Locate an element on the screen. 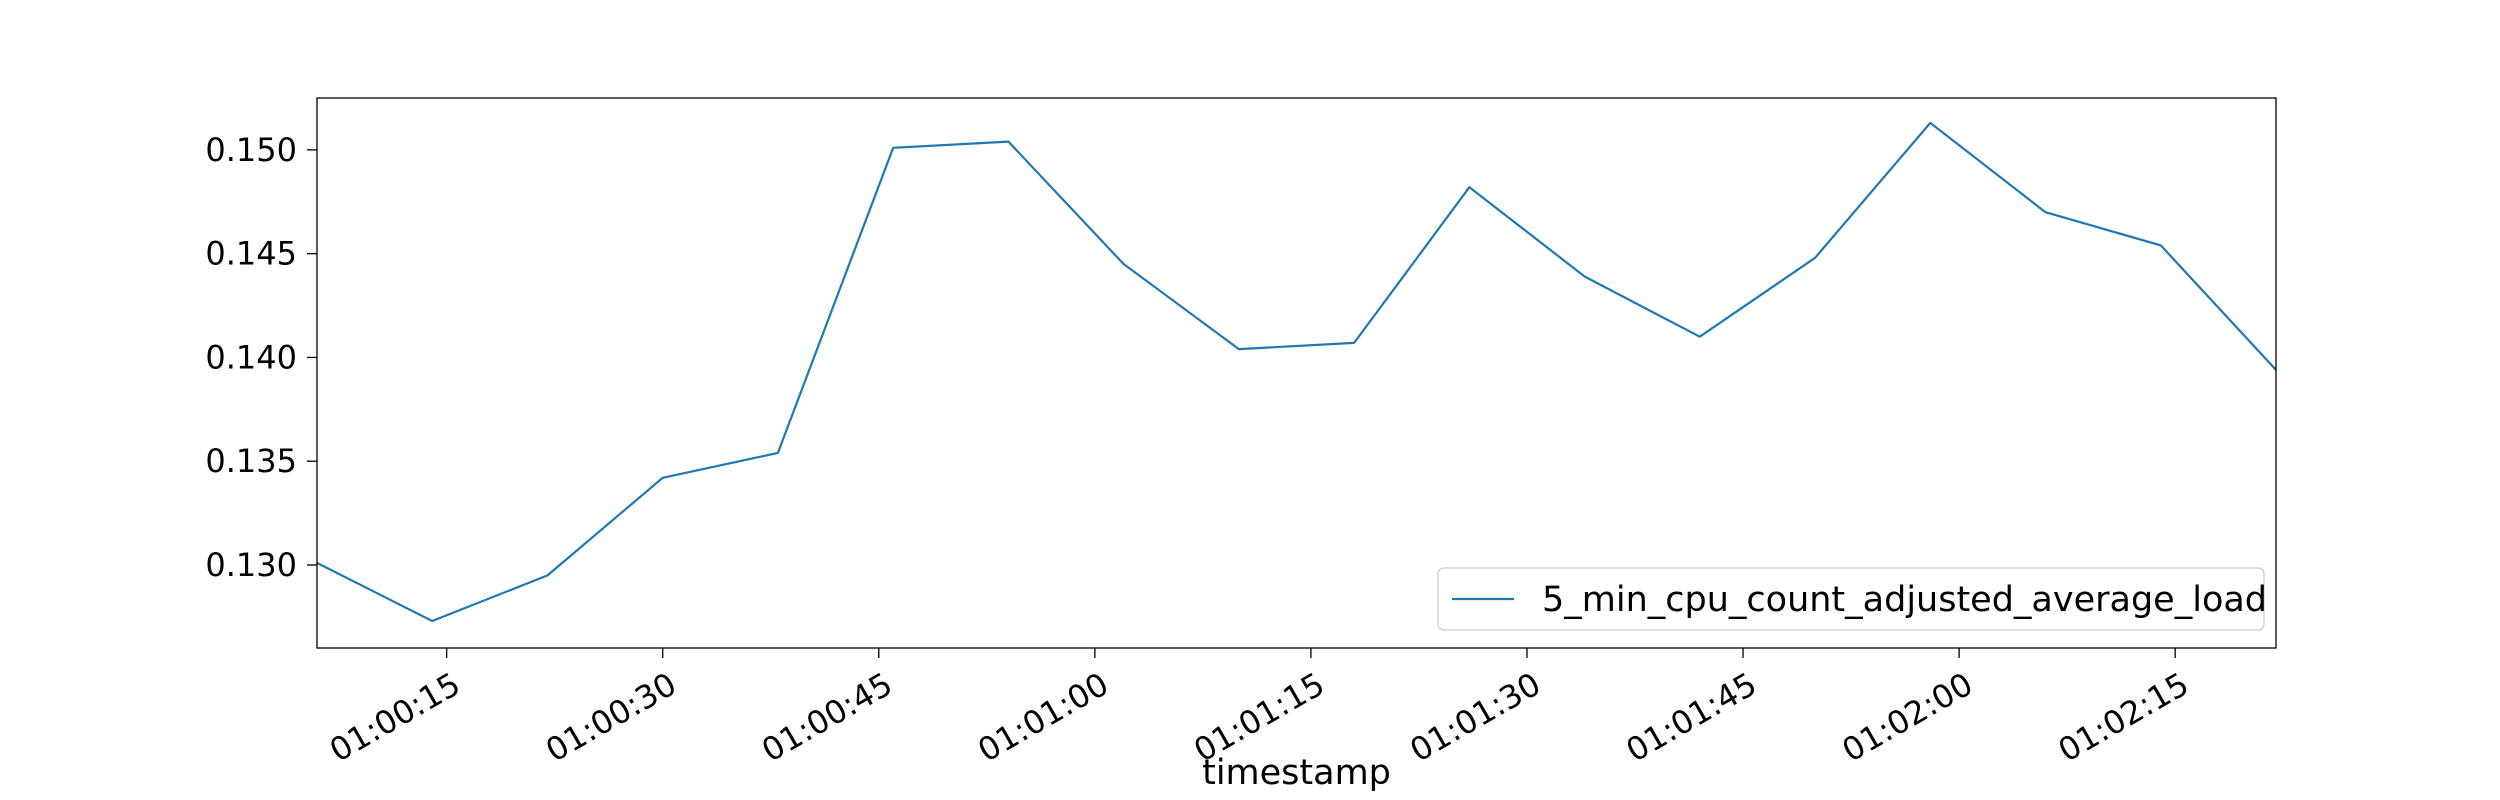  legend-box is located at coordinates (1851, 599).